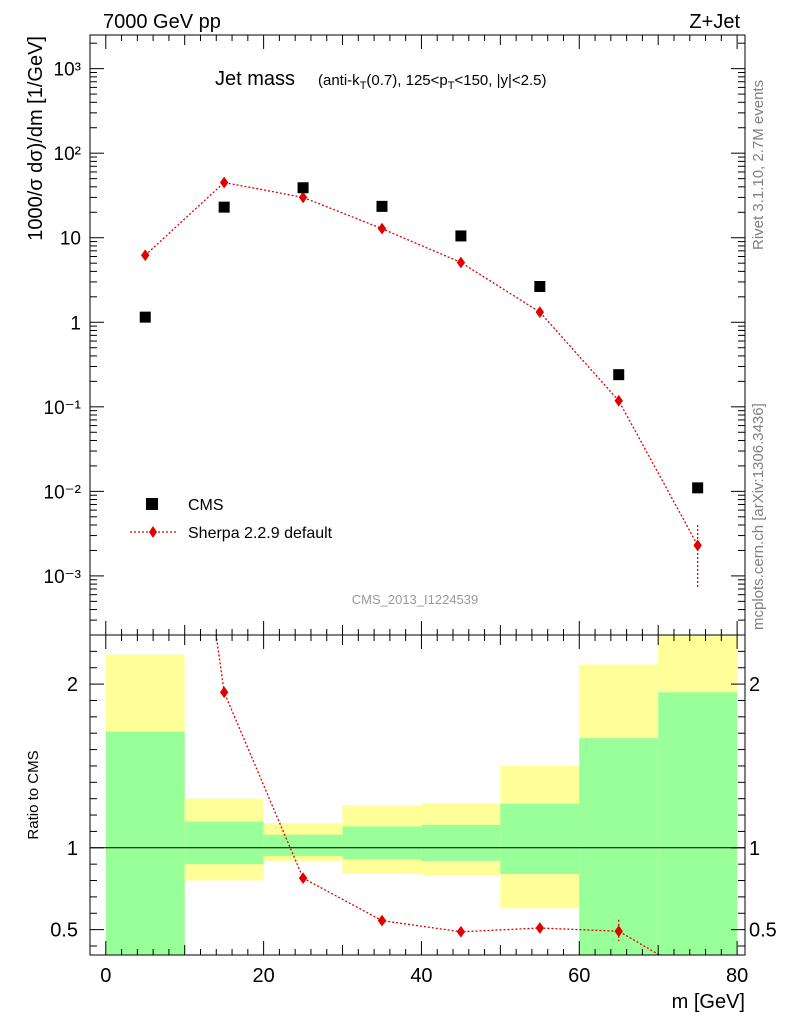 This screenshot has width=786, height=1024. What do you see at coordinates (263, 976) in the screenshot?
I see `x-tick-label: 20` at bounding box center [263, 976].